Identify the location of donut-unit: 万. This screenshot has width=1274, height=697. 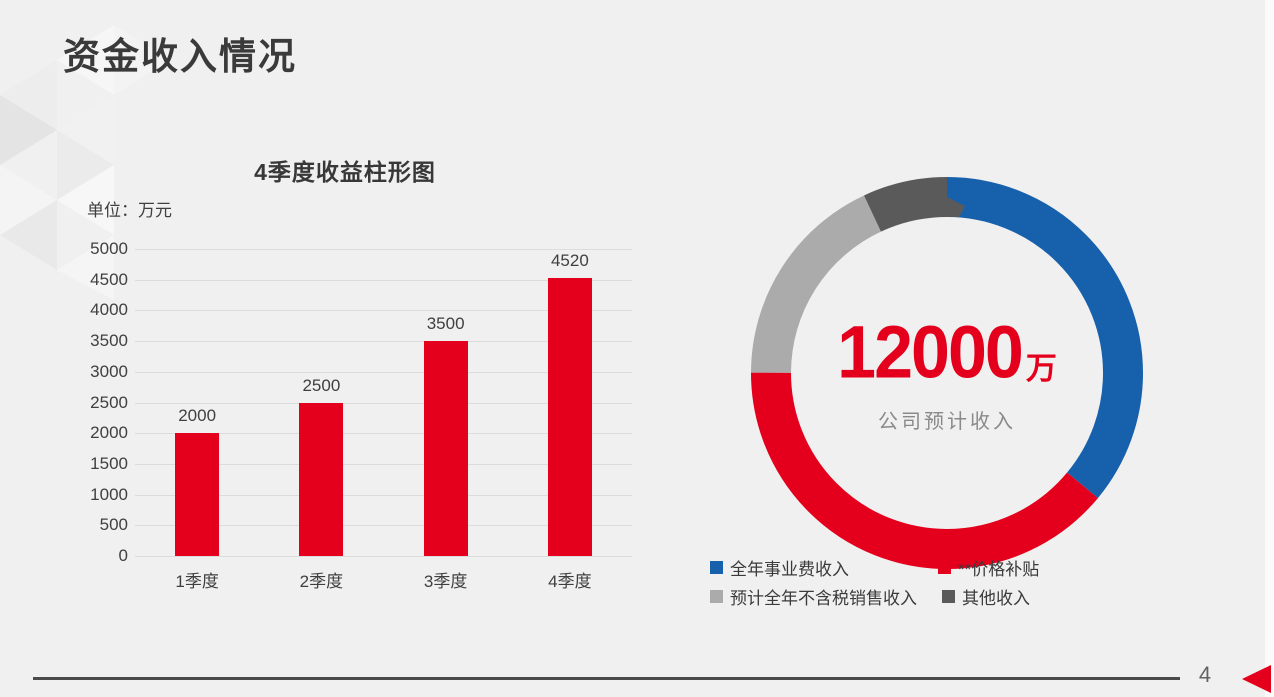
(1041, 368).